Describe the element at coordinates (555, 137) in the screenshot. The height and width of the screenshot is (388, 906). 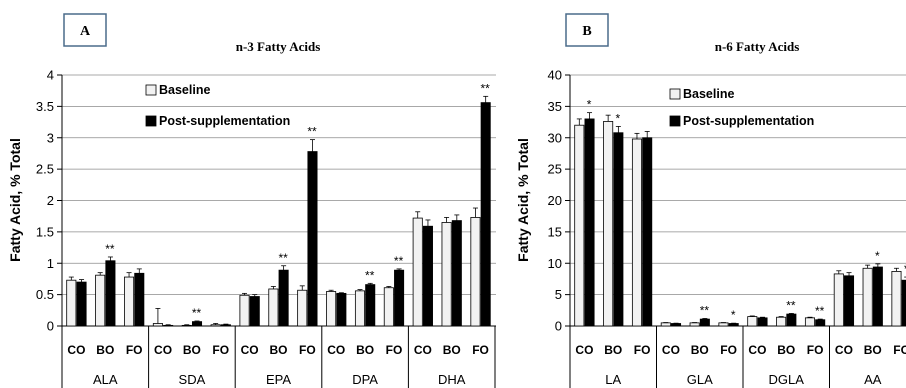
I see `y-tick-label: 30` at that location.